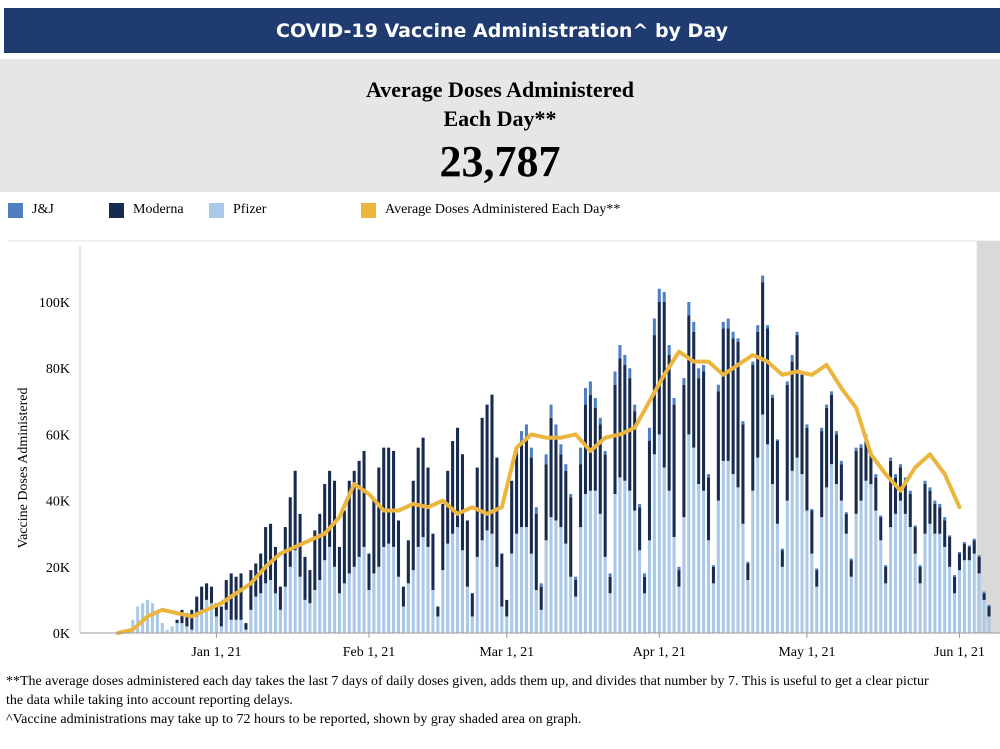  Describe the element at coordinates (250, 209) in the screenshot. I see `legend-label-pfizer: Pfizer` at that location.